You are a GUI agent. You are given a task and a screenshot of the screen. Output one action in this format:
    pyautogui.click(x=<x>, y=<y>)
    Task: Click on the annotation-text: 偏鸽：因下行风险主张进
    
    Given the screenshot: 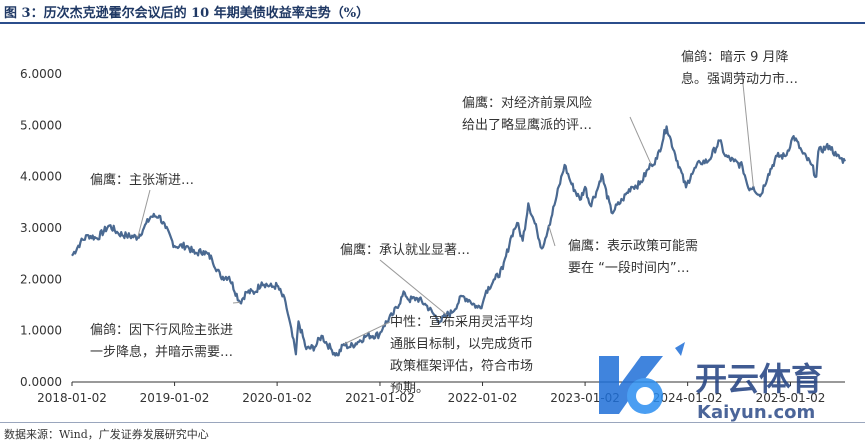 What is the action you would take?
    pyautogui.click(x=161, y=330)
    